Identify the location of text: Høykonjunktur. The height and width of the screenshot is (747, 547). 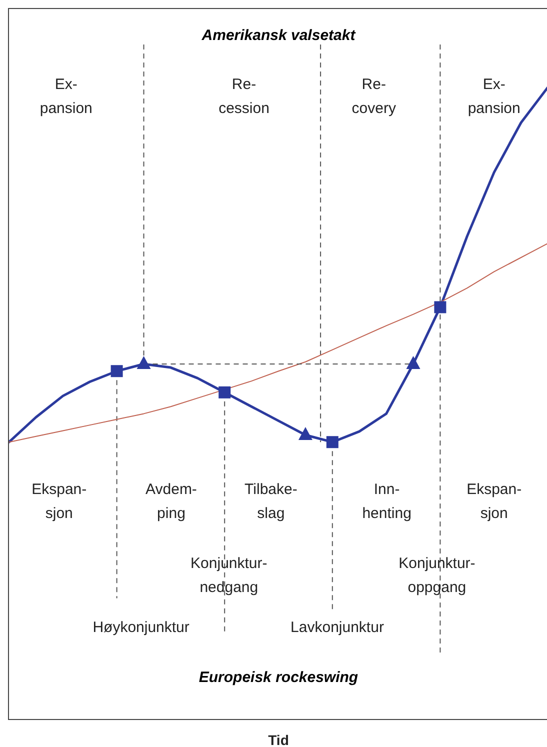
(141, 628).